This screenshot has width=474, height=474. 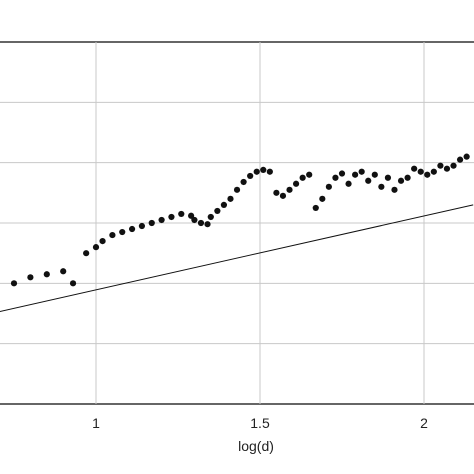 What do you see at coordinates (260, 423) in the screenshot?
I see `x-tick-label-1: 1.5` at bounding box center [260, 423].